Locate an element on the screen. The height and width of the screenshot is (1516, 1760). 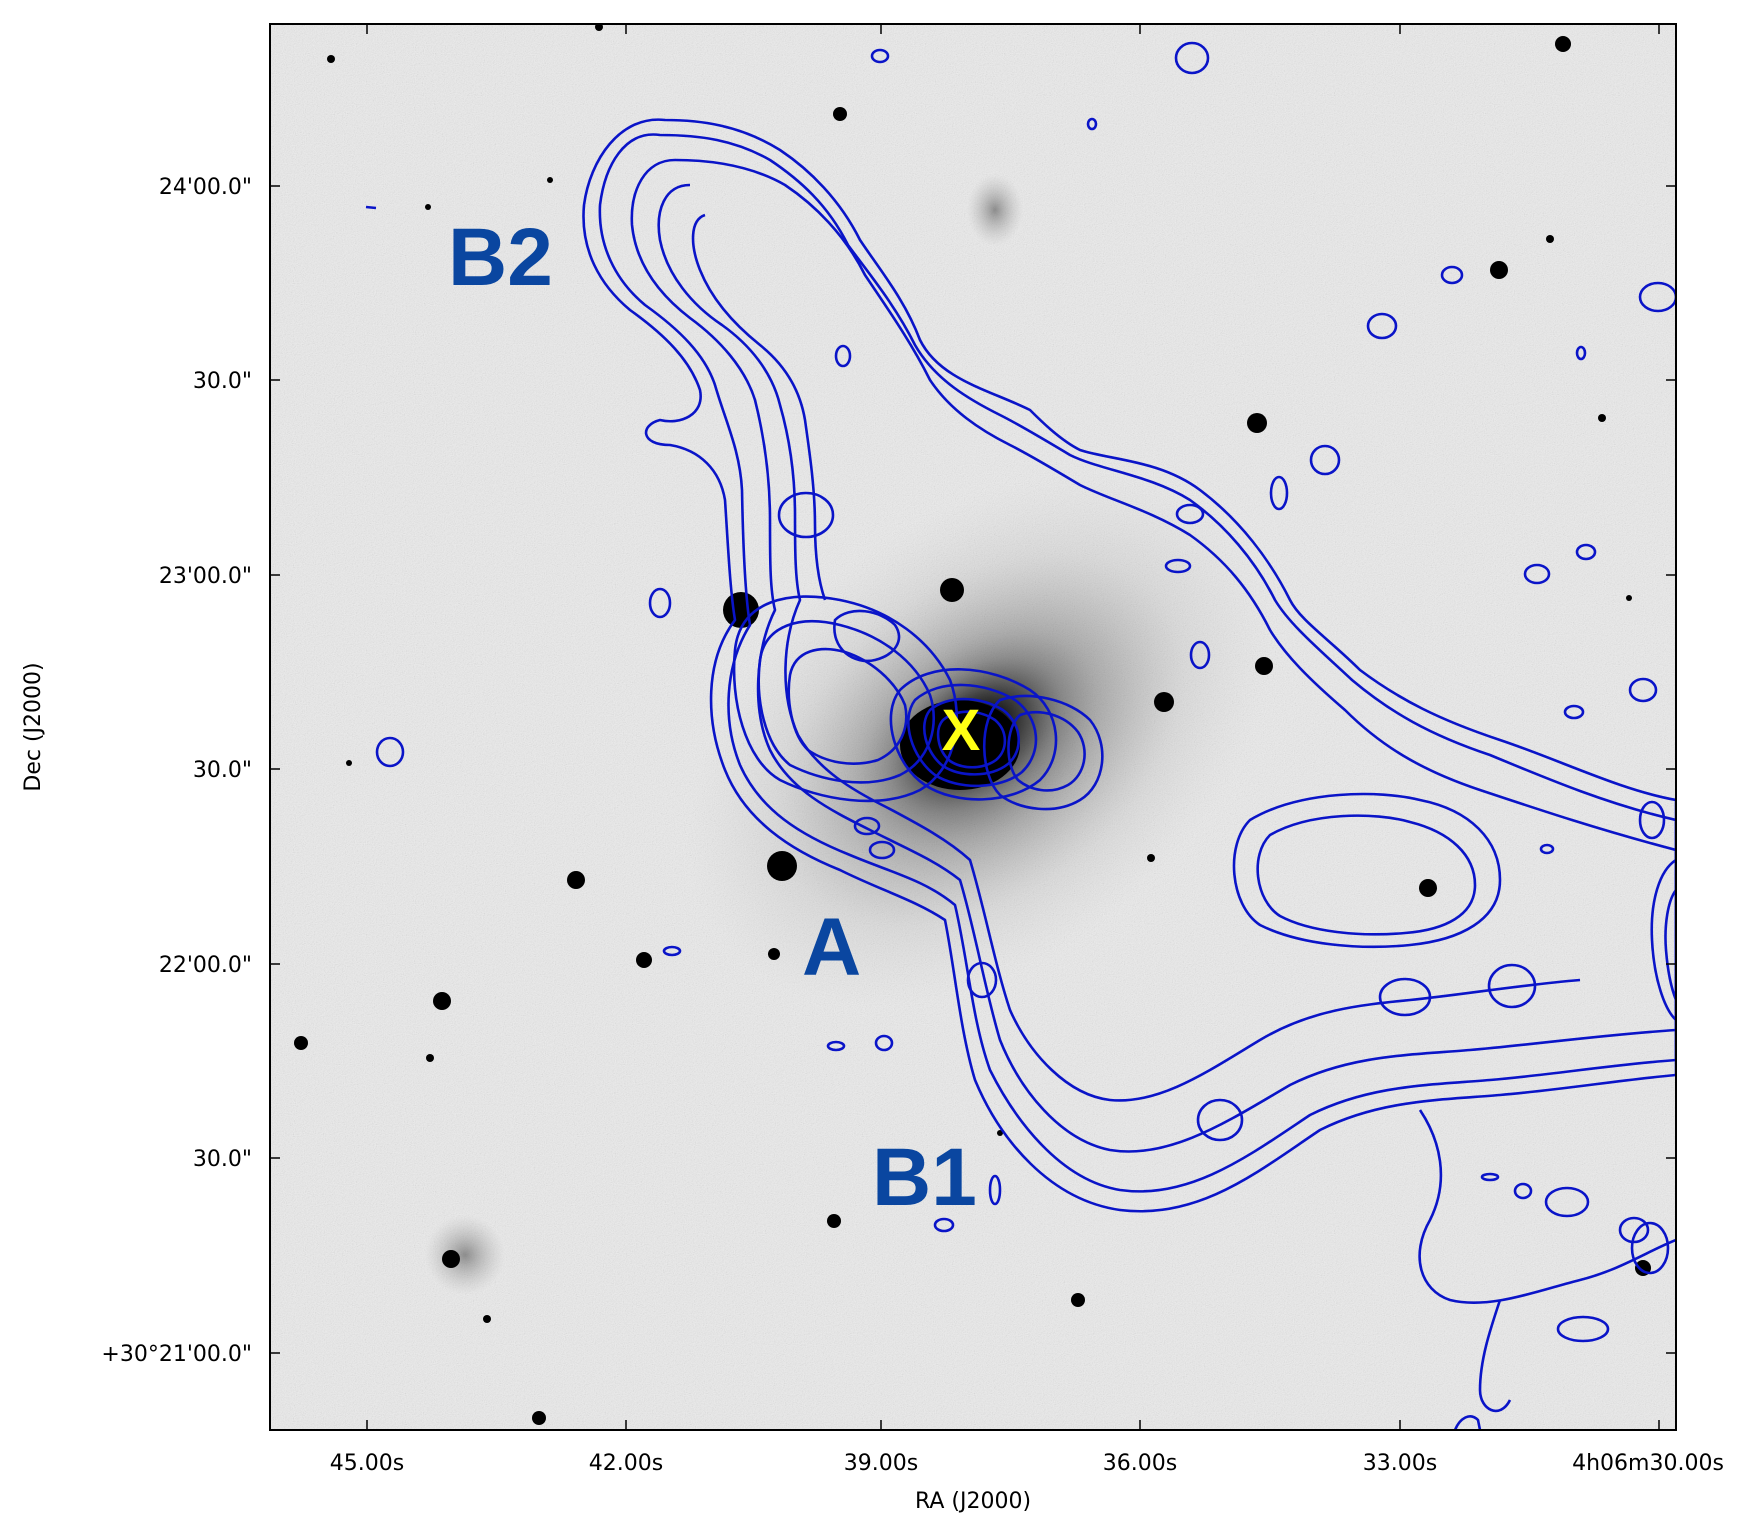
x-tick-label: 39.00s is located at coordinates (881, 1463).